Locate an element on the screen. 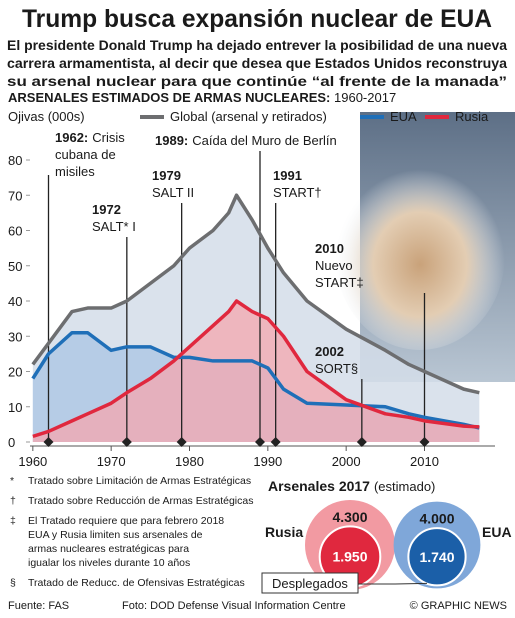 This screenshot has width=515, height=618. annotation-text: START† is located at coordinates (297, 192).